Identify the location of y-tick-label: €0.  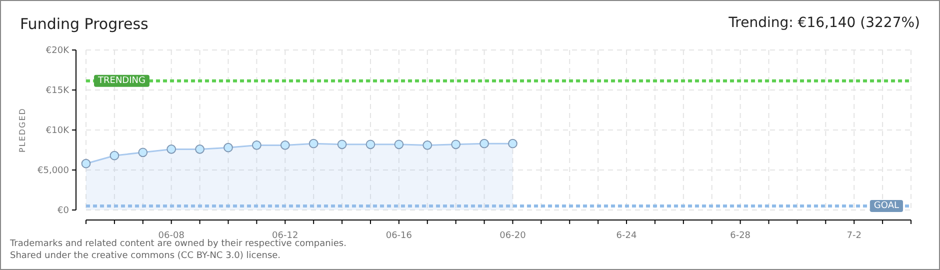
(64, 211).